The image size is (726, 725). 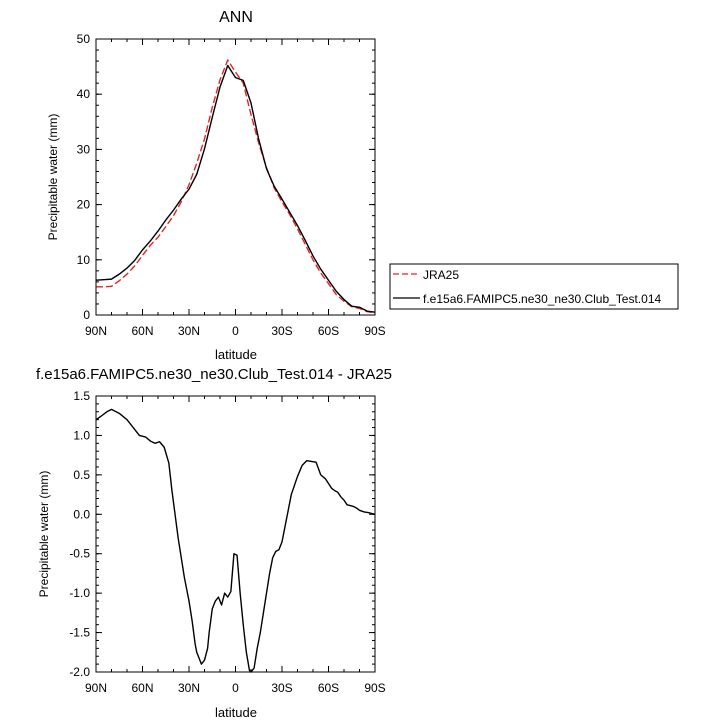 What do you see at coordinates (84, 149) in the screenshot?
I see `top-y-tick-label: 30` at bounding box center [84, 149].